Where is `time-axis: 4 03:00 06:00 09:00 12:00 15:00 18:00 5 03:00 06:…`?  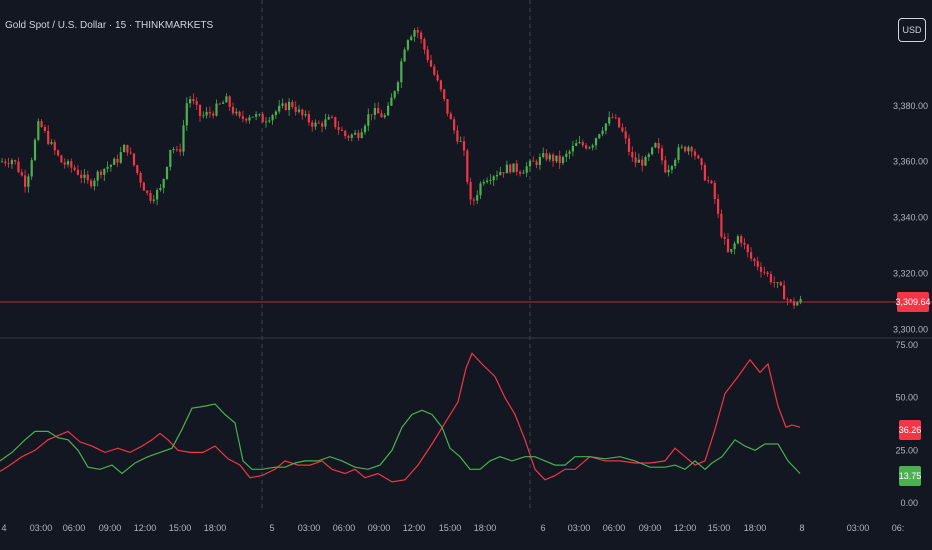 time-axis: 4 03:00 06:00 09:00 12:00 15:00 18:00 5 03:00 06:… is located at coordinates (452, 528).